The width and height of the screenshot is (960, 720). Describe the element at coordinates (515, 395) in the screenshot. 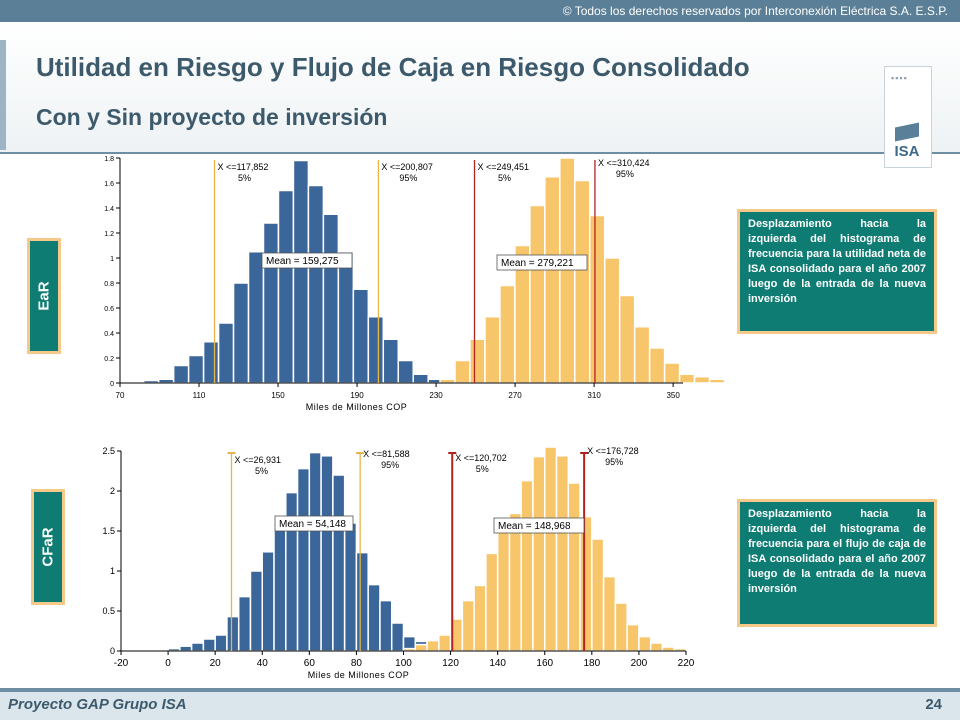

I see `x-tick-label: 270` at that location.